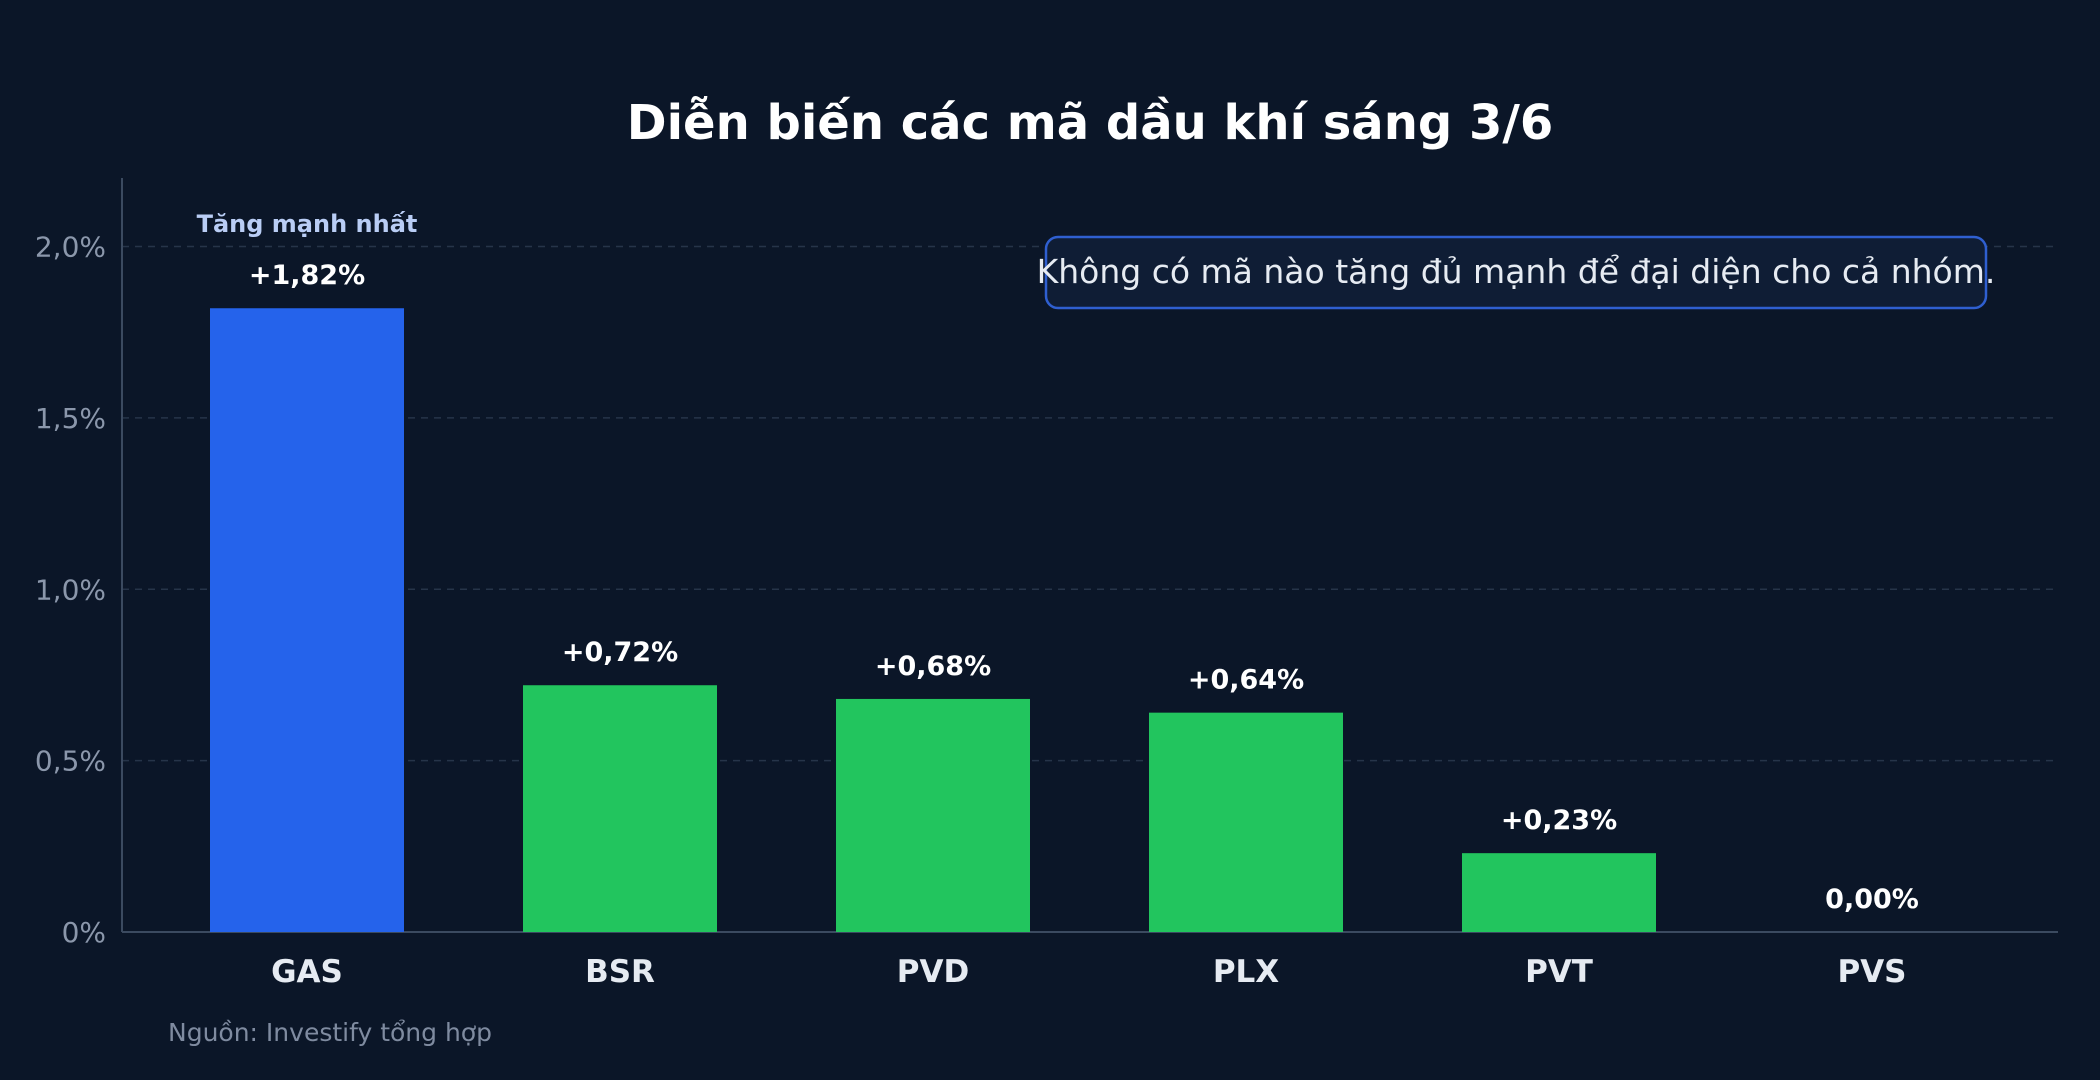 This screenshot has width=2100, height=1080. What do you see at coordinates (84, 932) in the screenshot?
I see `y-tick-label: 0%` at bounding box center [84, 932].